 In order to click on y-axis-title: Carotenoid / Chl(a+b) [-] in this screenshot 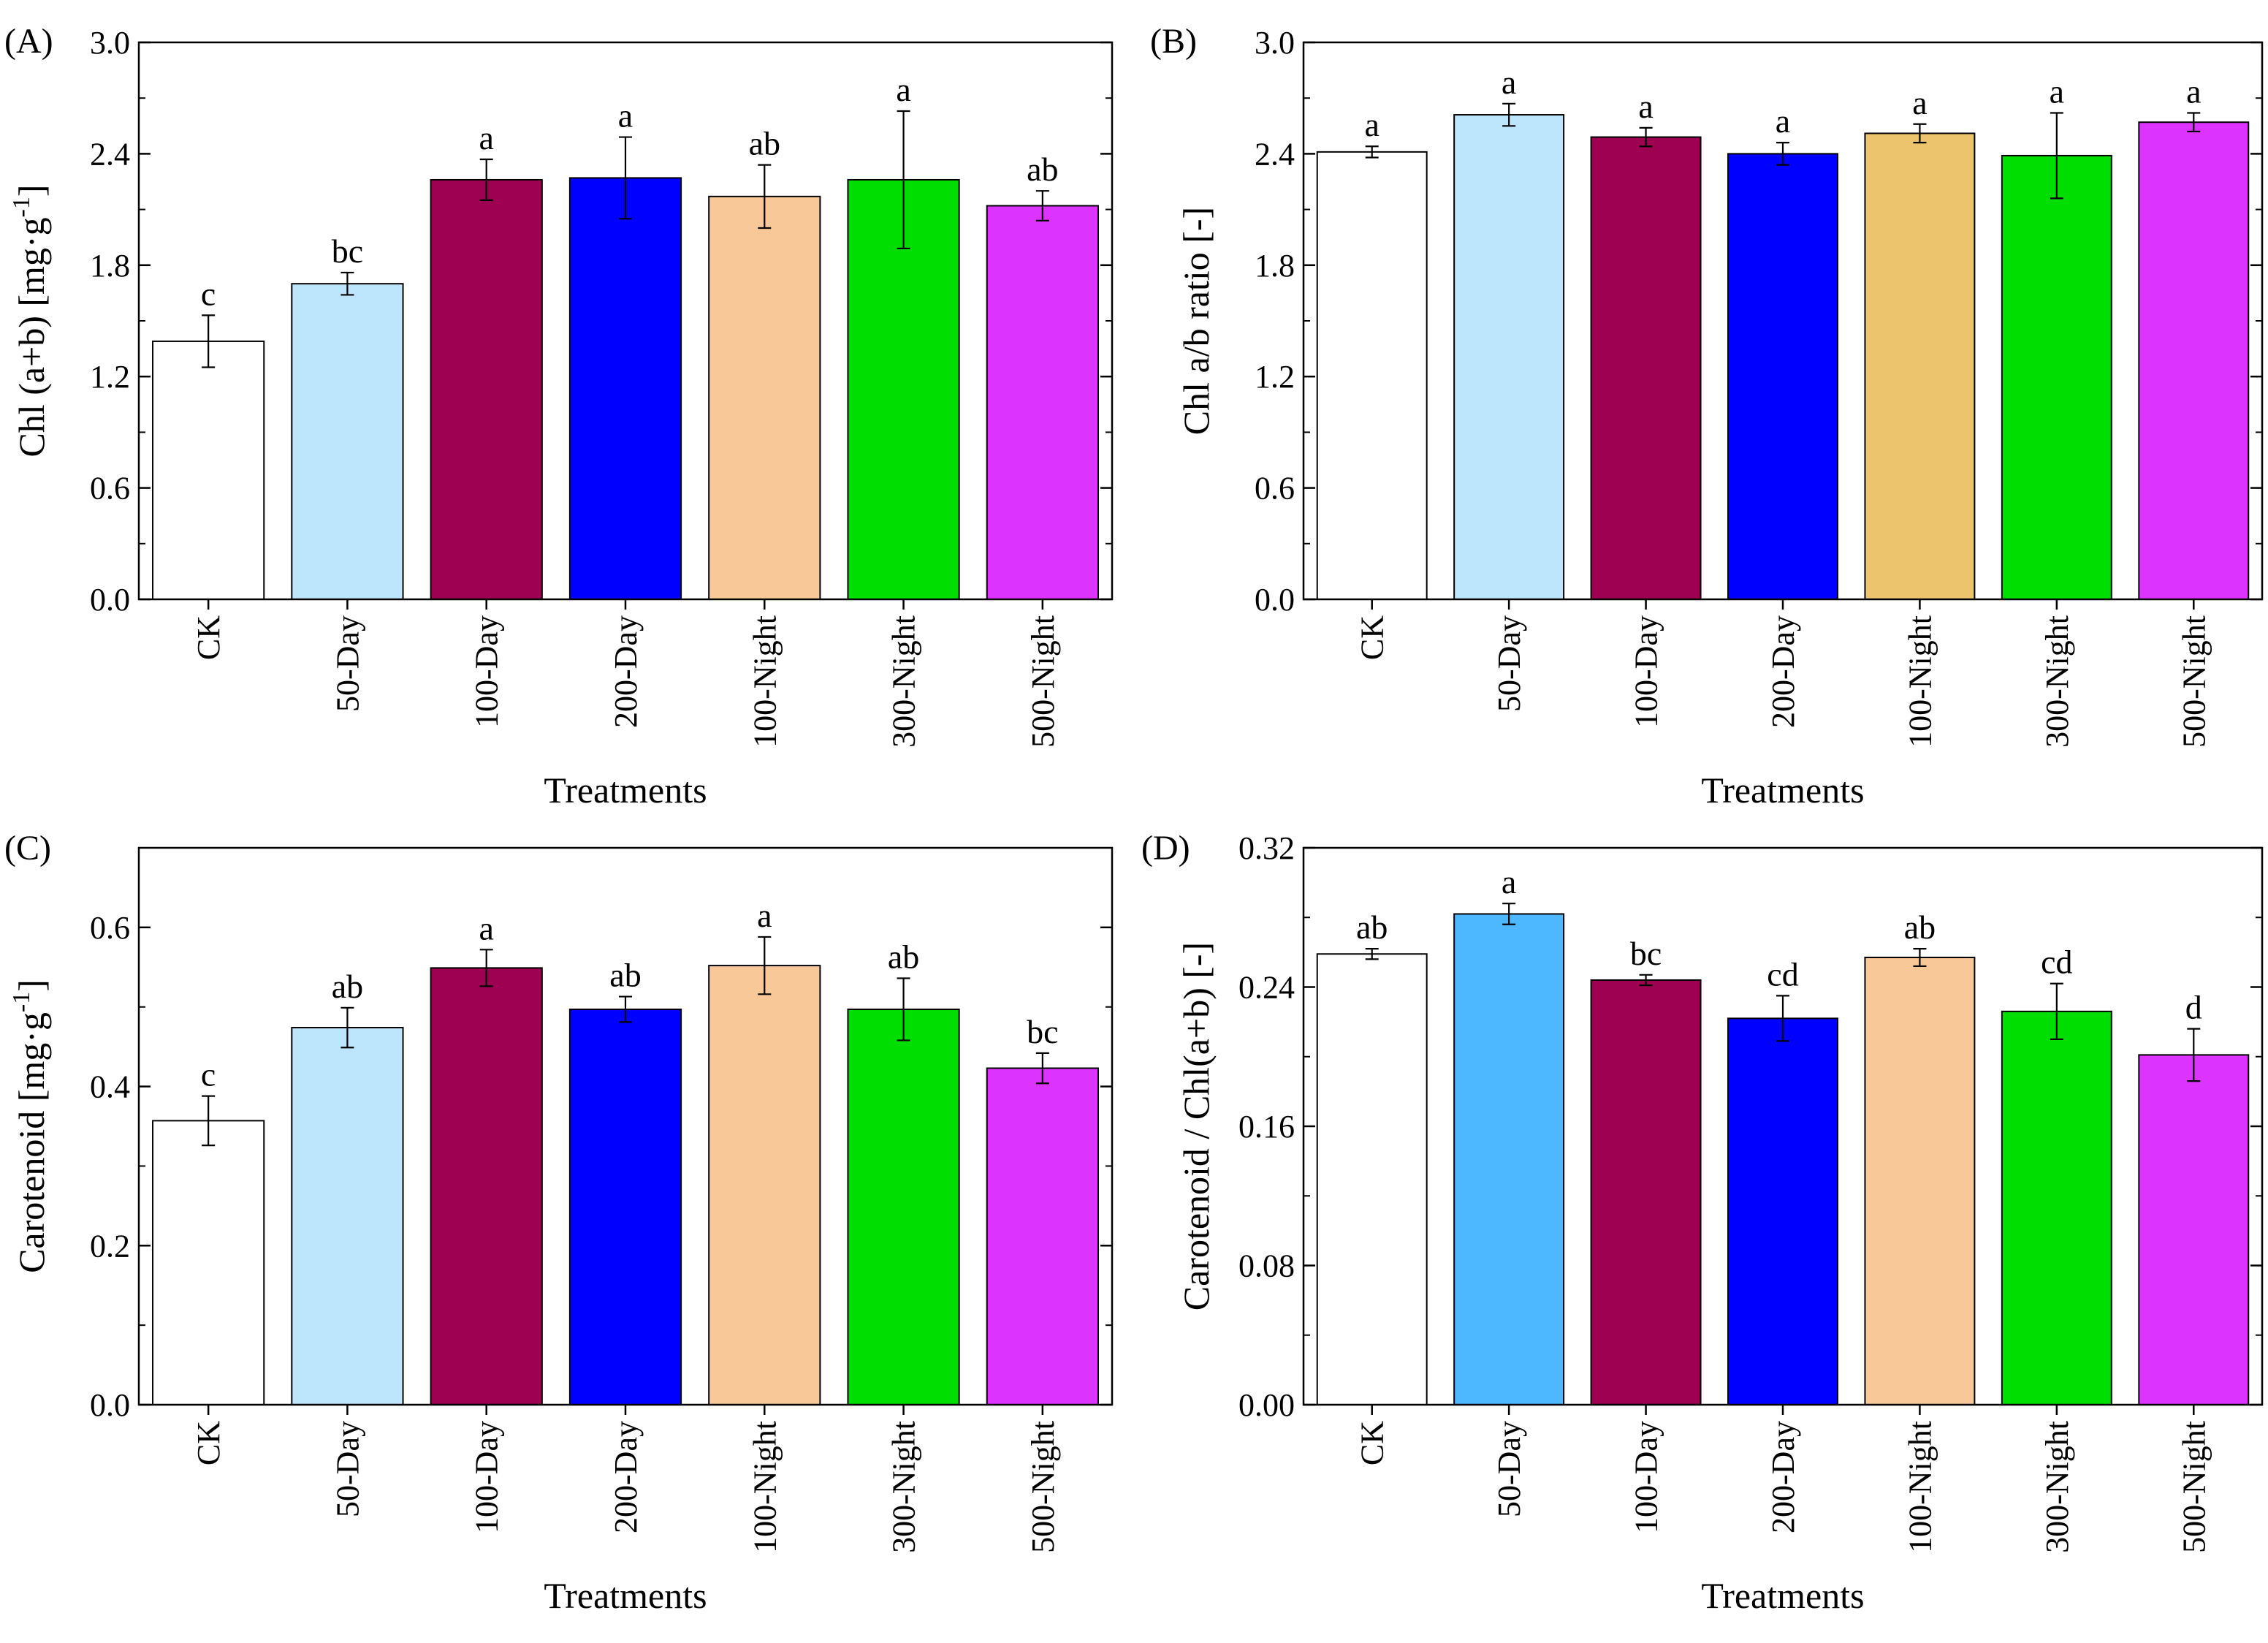, I will do `click(1196, 1126)`.